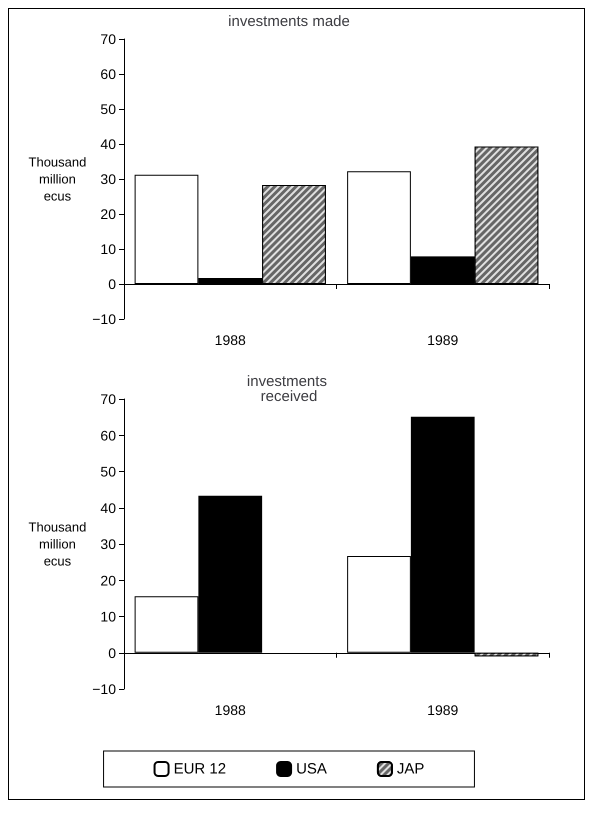 The width and height of the screenshot is (595, 814). What do you see at coordinates (289, 389) in the screenshot?
I see `chart-title: investments received` at bounding box center [289, 389].